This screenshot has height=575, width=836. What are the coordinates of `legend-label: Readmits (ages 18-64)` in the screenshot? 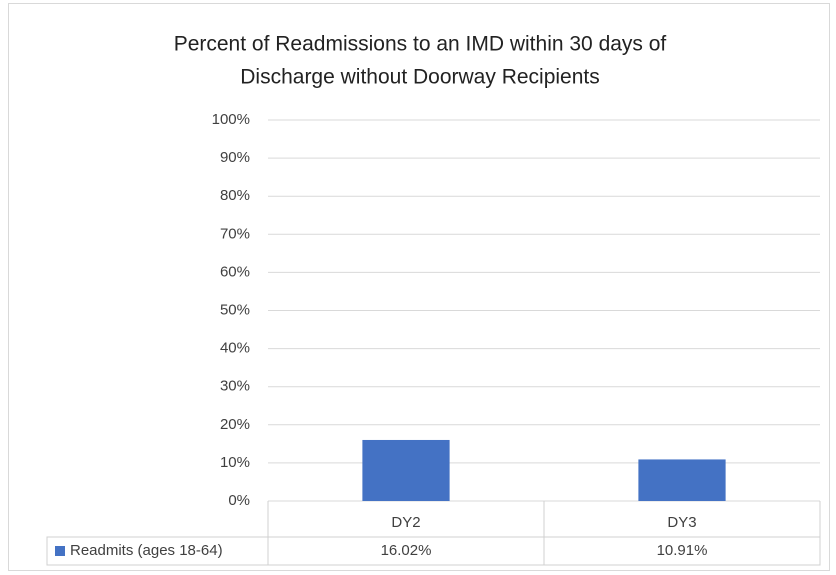 It's located at (146, 550).